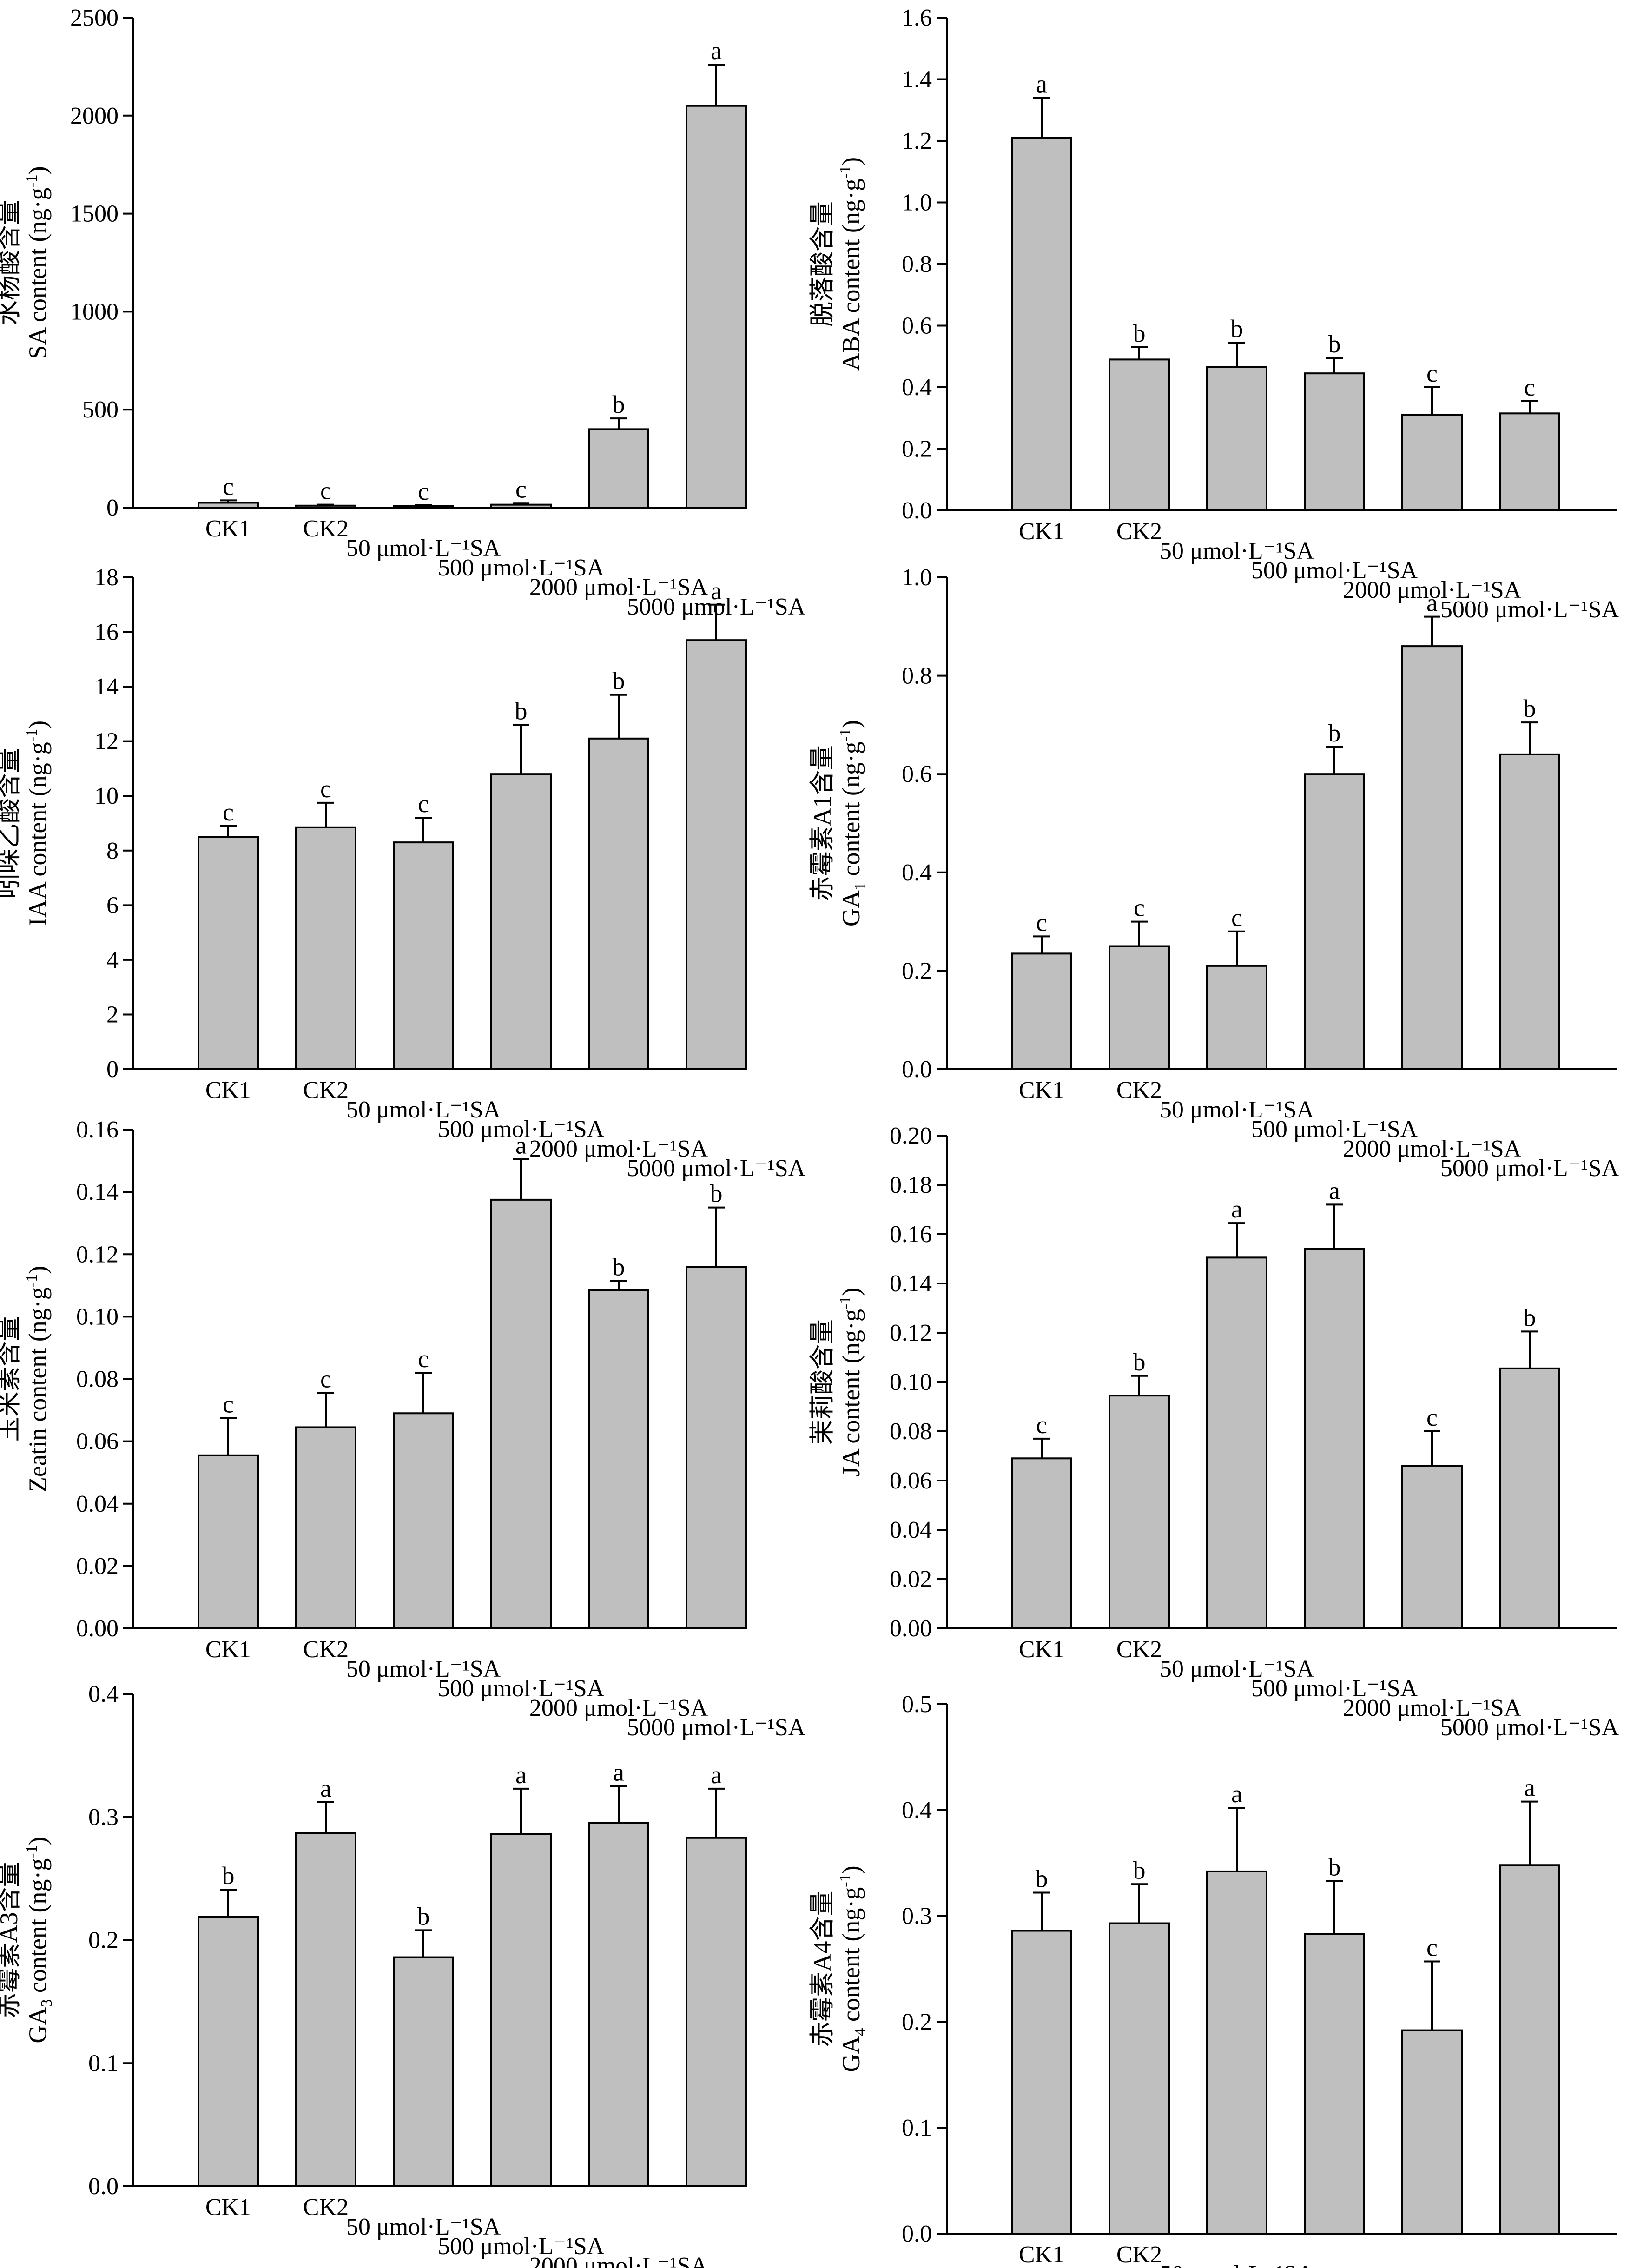 The width and height of the screenshot is (1637, 2268). I want to click on category-label: 5000 μmol·L⁻¹SA, so click(1529, 1727).